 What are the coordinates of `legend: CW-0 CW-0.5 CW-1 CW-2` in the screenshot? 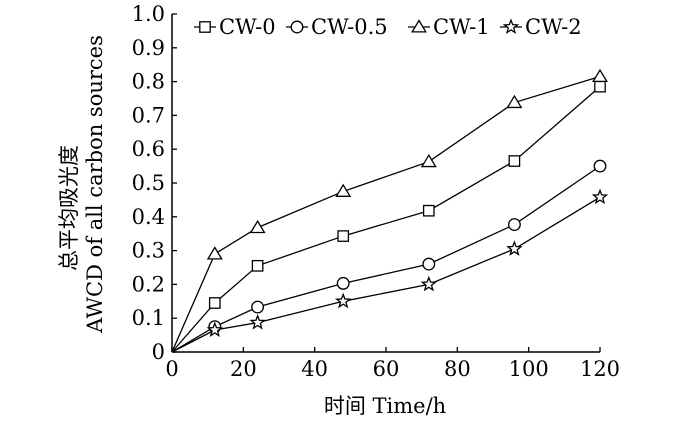 It's located at (388, 27).